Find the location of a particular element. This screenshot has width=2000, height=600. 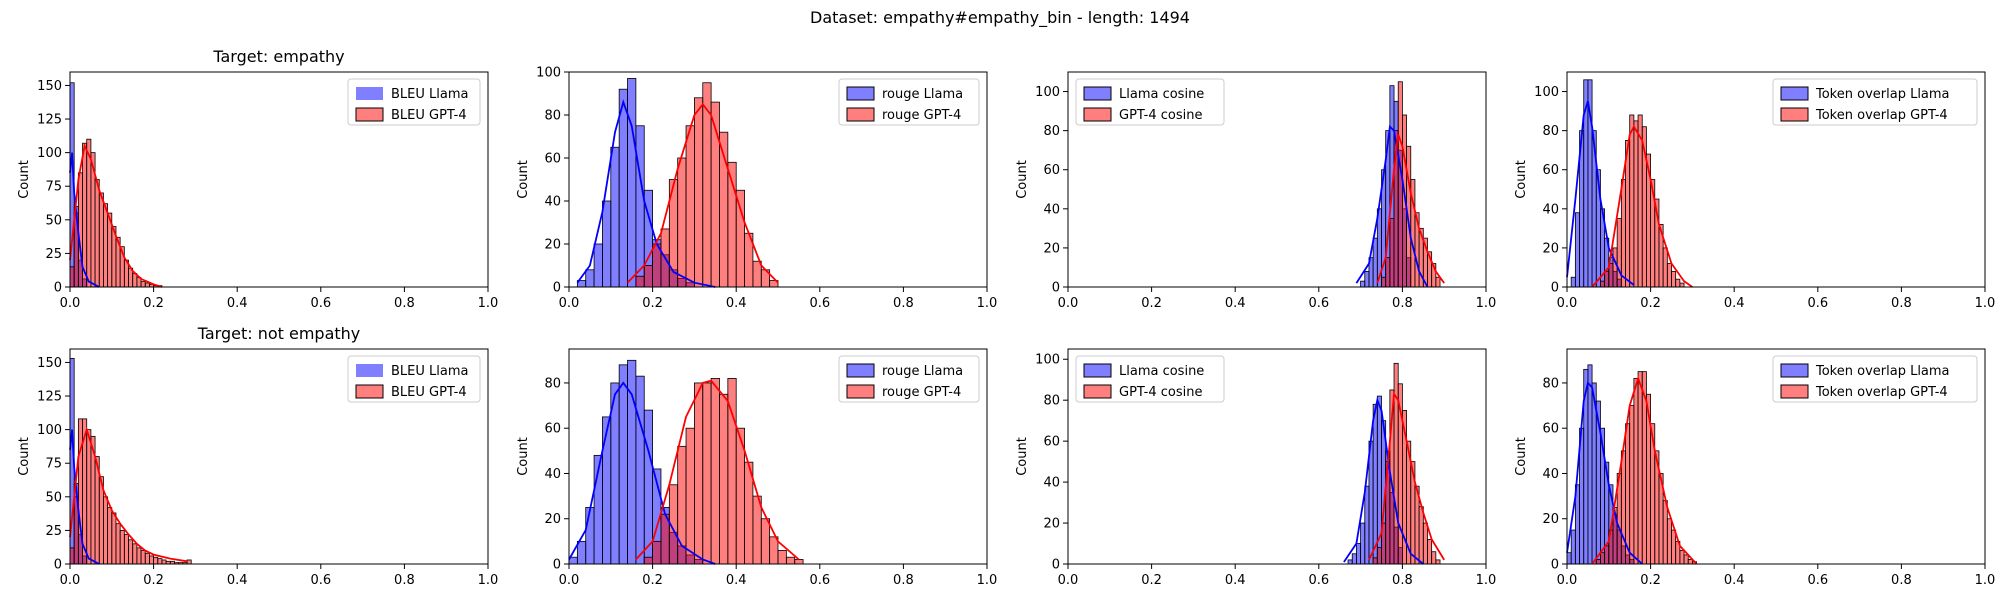

legend-label: rouge Llama is located at coordinates (922, 371).